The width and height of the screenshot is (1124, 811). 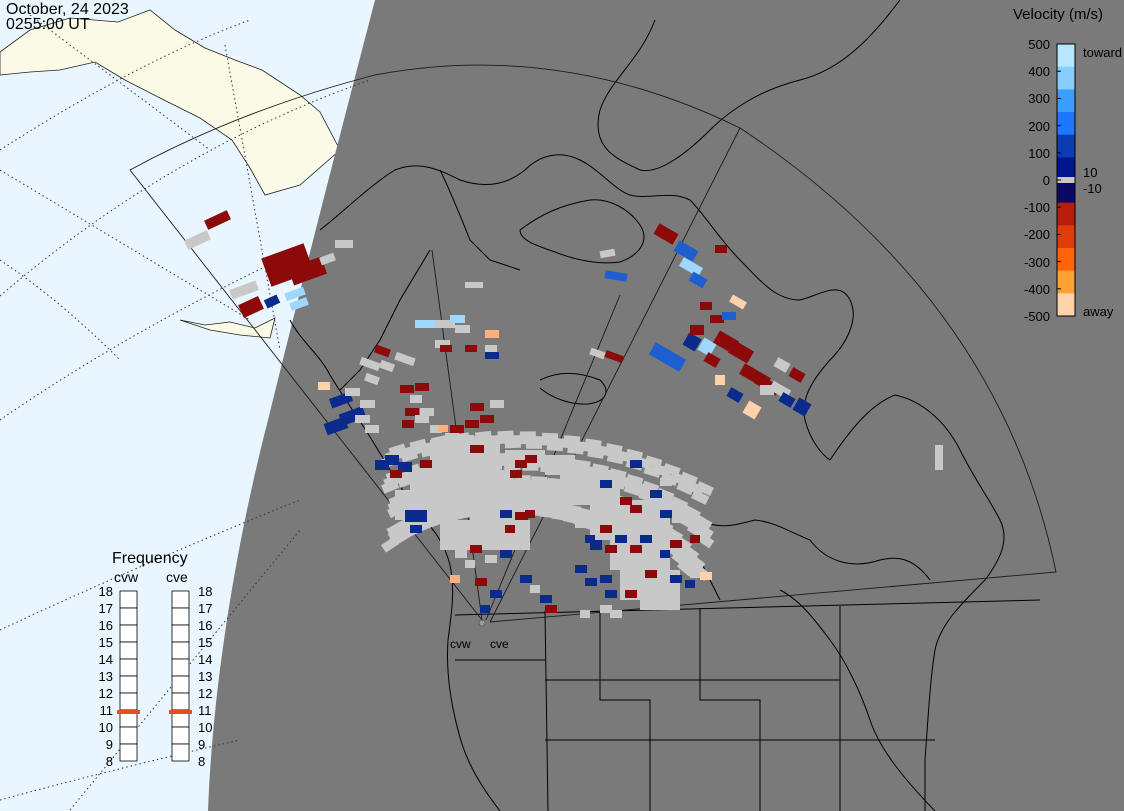 What do you see at coordinates (109, 744) in the screenshot?
I see `frequency-tick-left: 9` at bounding box center [109, 744].